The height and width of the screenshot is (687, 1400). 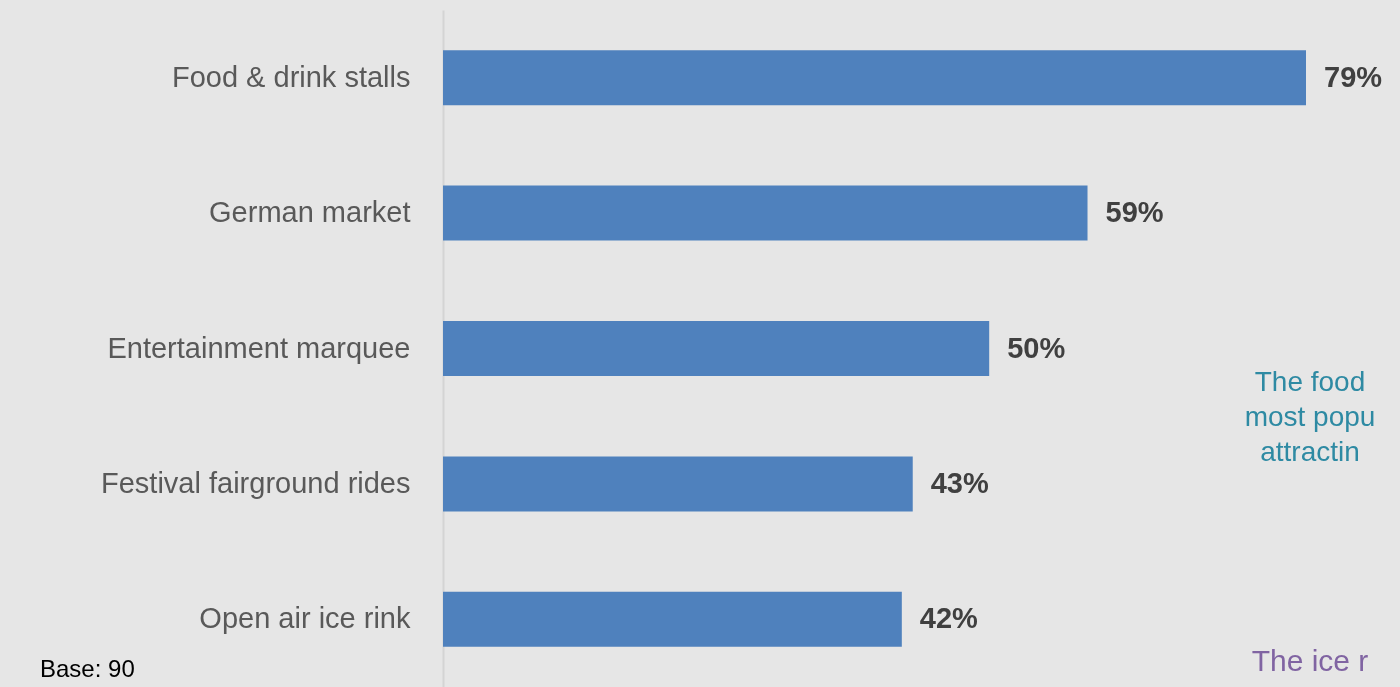 What do you see at coordinates (310, 212) in the screenshot?
I see `y-tick-label: German market` at bounding box center [310, 212].